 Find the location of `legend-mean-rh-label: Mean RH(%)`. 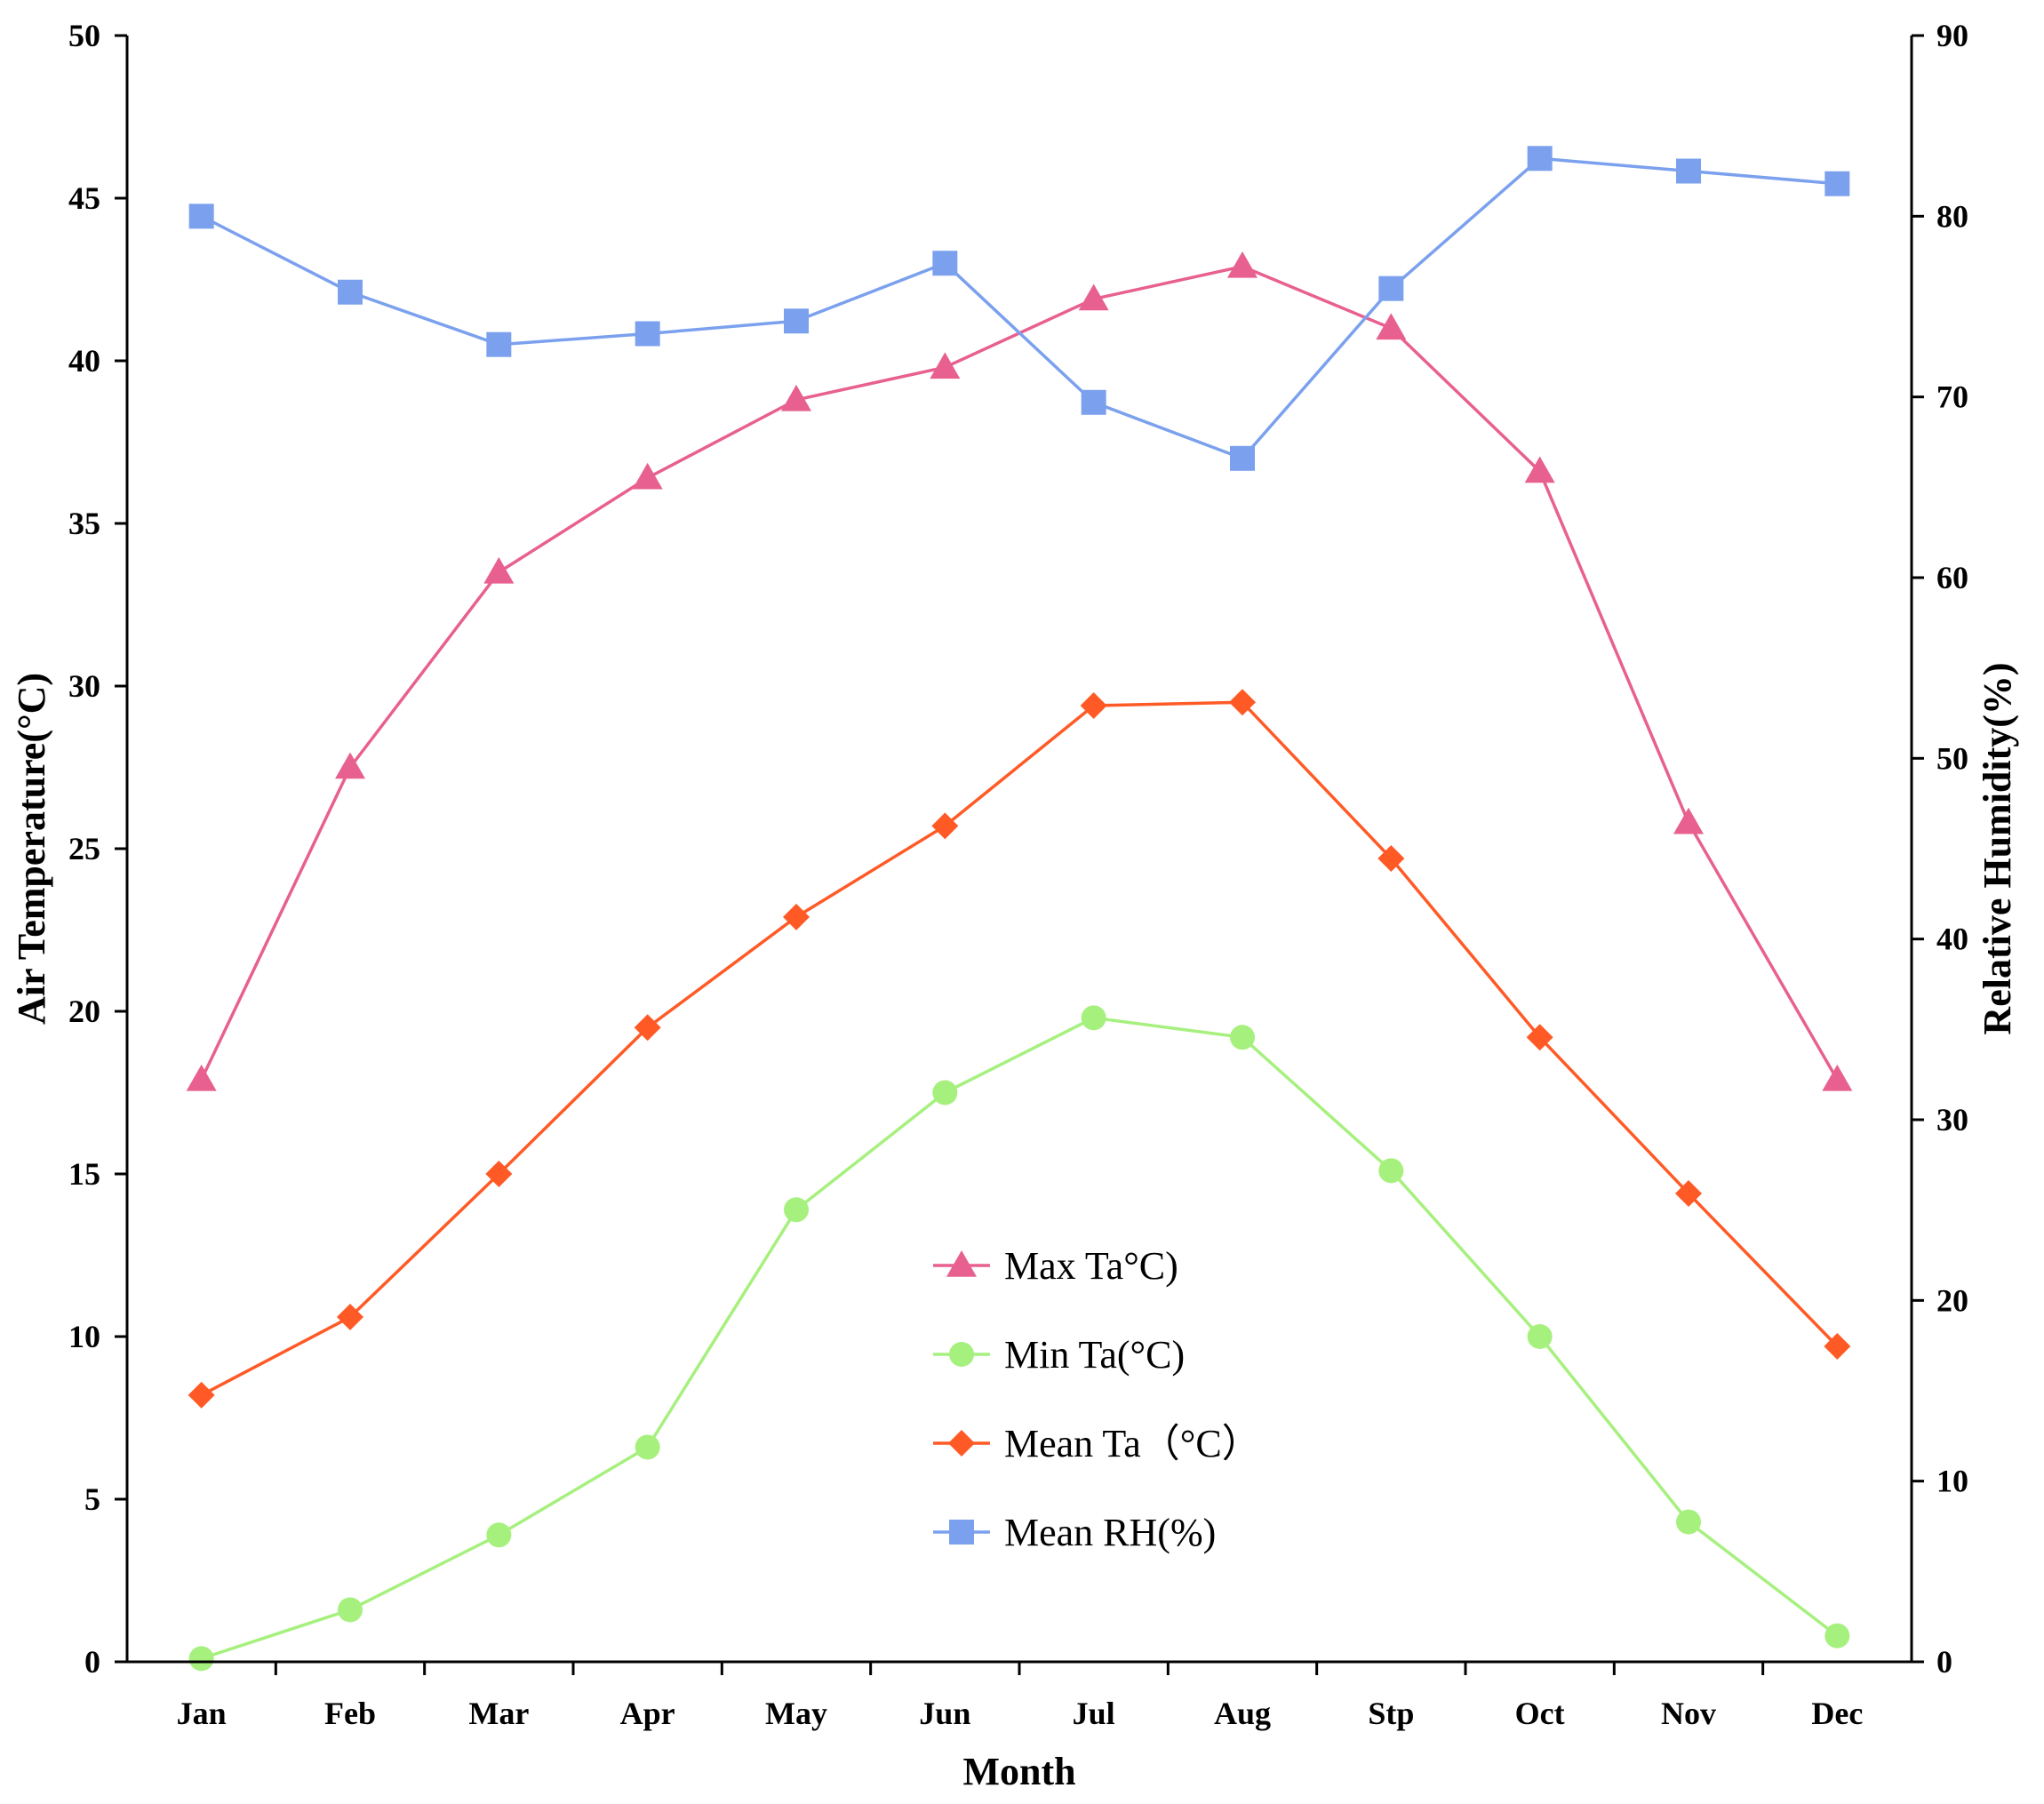

legend-mean-rh-label: Mean RH(%) is located at coordinates (1110, 1532).